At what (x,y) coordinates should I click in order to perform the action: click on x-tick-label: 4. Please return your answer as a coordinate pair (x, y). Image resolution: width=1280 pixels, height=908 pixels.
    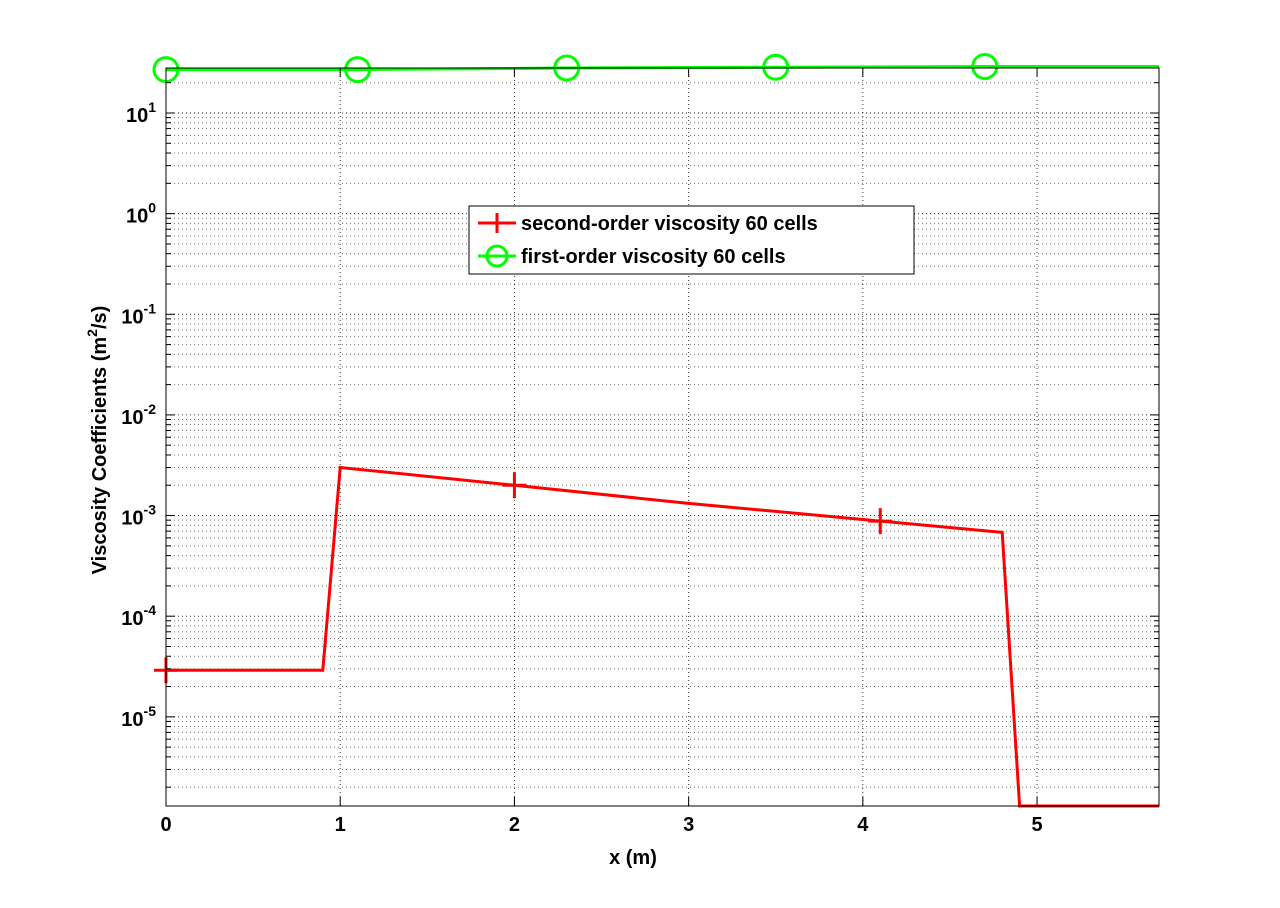
    Looking at the image, I should click on (863, 825).